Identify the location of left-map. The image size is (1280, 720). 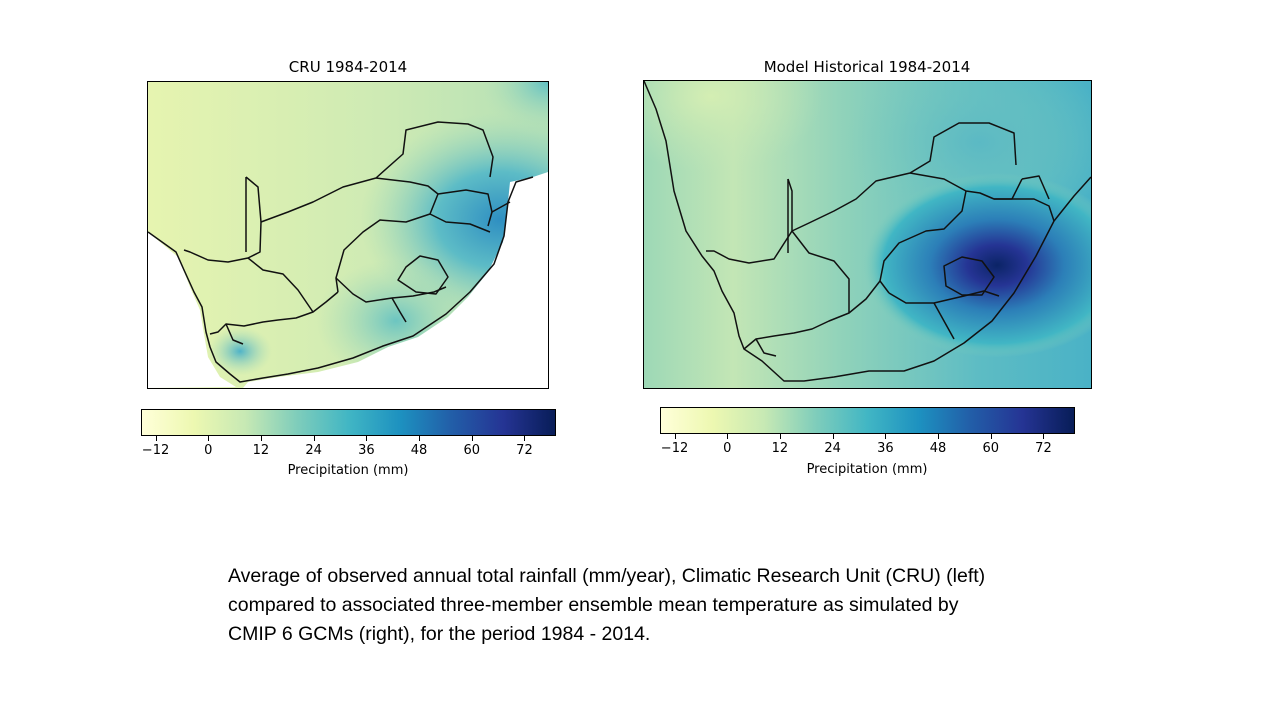
(348, 235).